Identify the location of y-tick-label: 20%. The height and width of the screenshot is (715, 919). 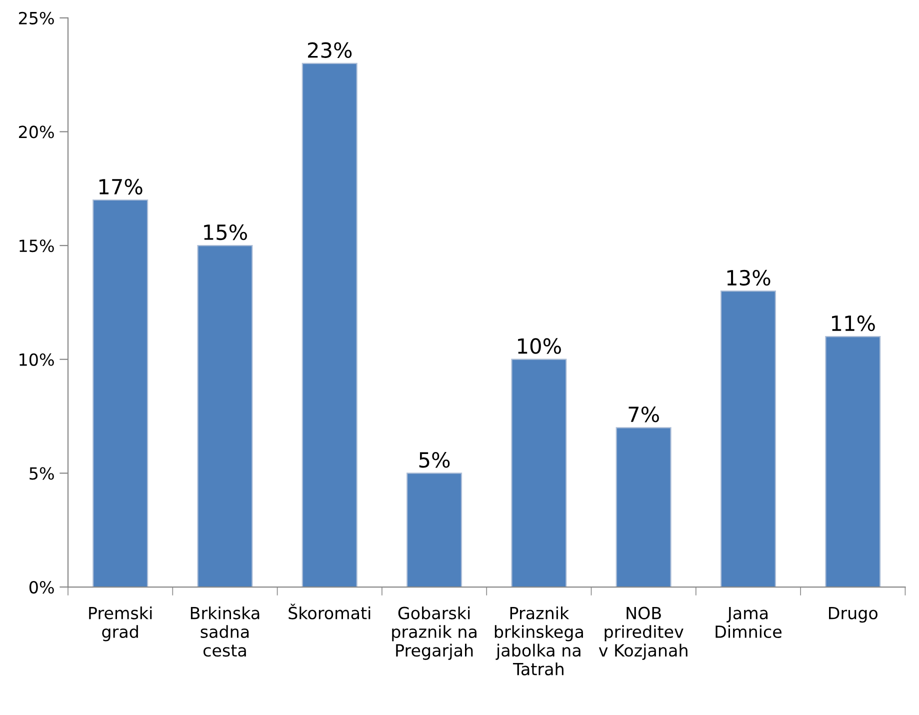
(36, 132).